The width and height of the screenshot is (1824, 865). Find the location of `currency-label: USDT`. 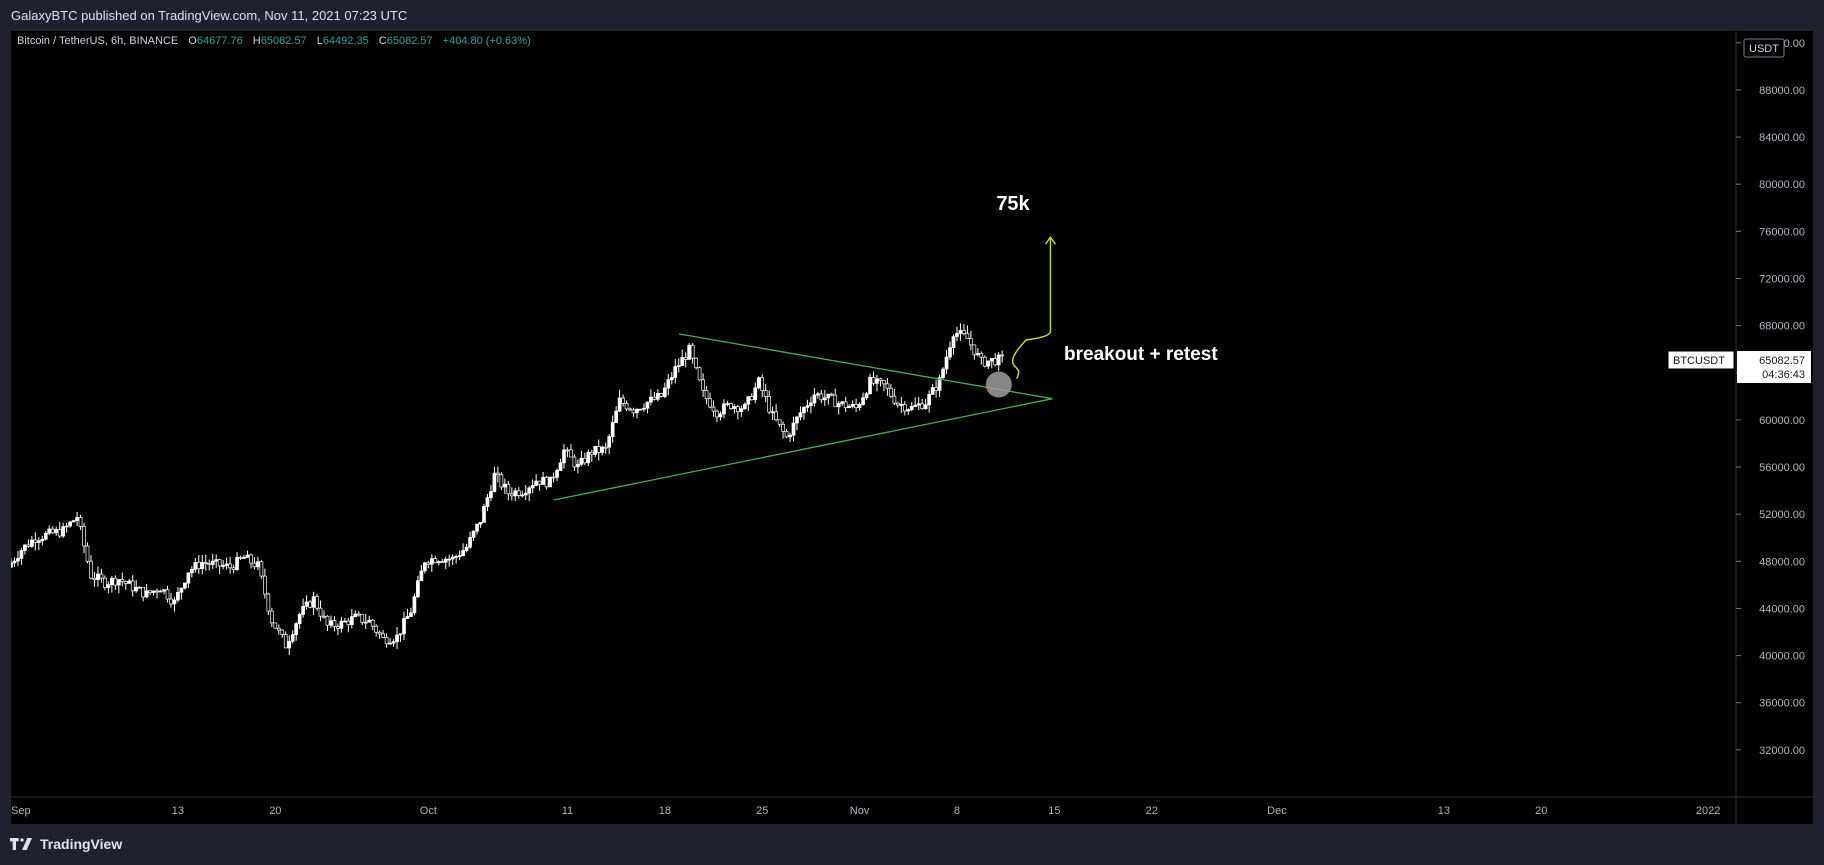

currency-label: USDT is located at coordinates (1764, 49).